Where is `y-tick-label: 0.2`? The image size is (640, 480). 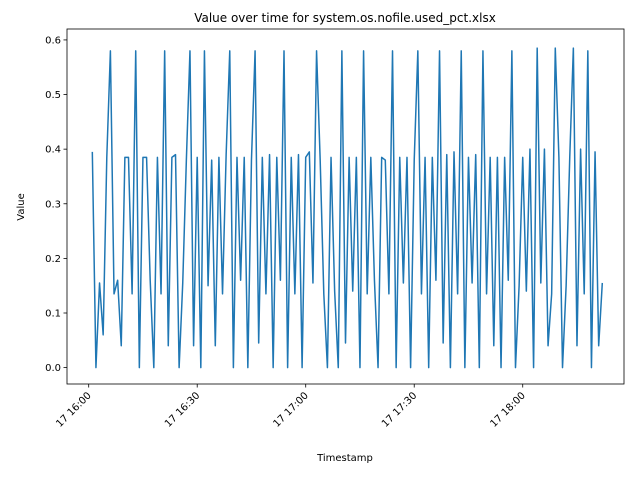 y-tick-label: 0.2 is located at coordinates (53, 259).